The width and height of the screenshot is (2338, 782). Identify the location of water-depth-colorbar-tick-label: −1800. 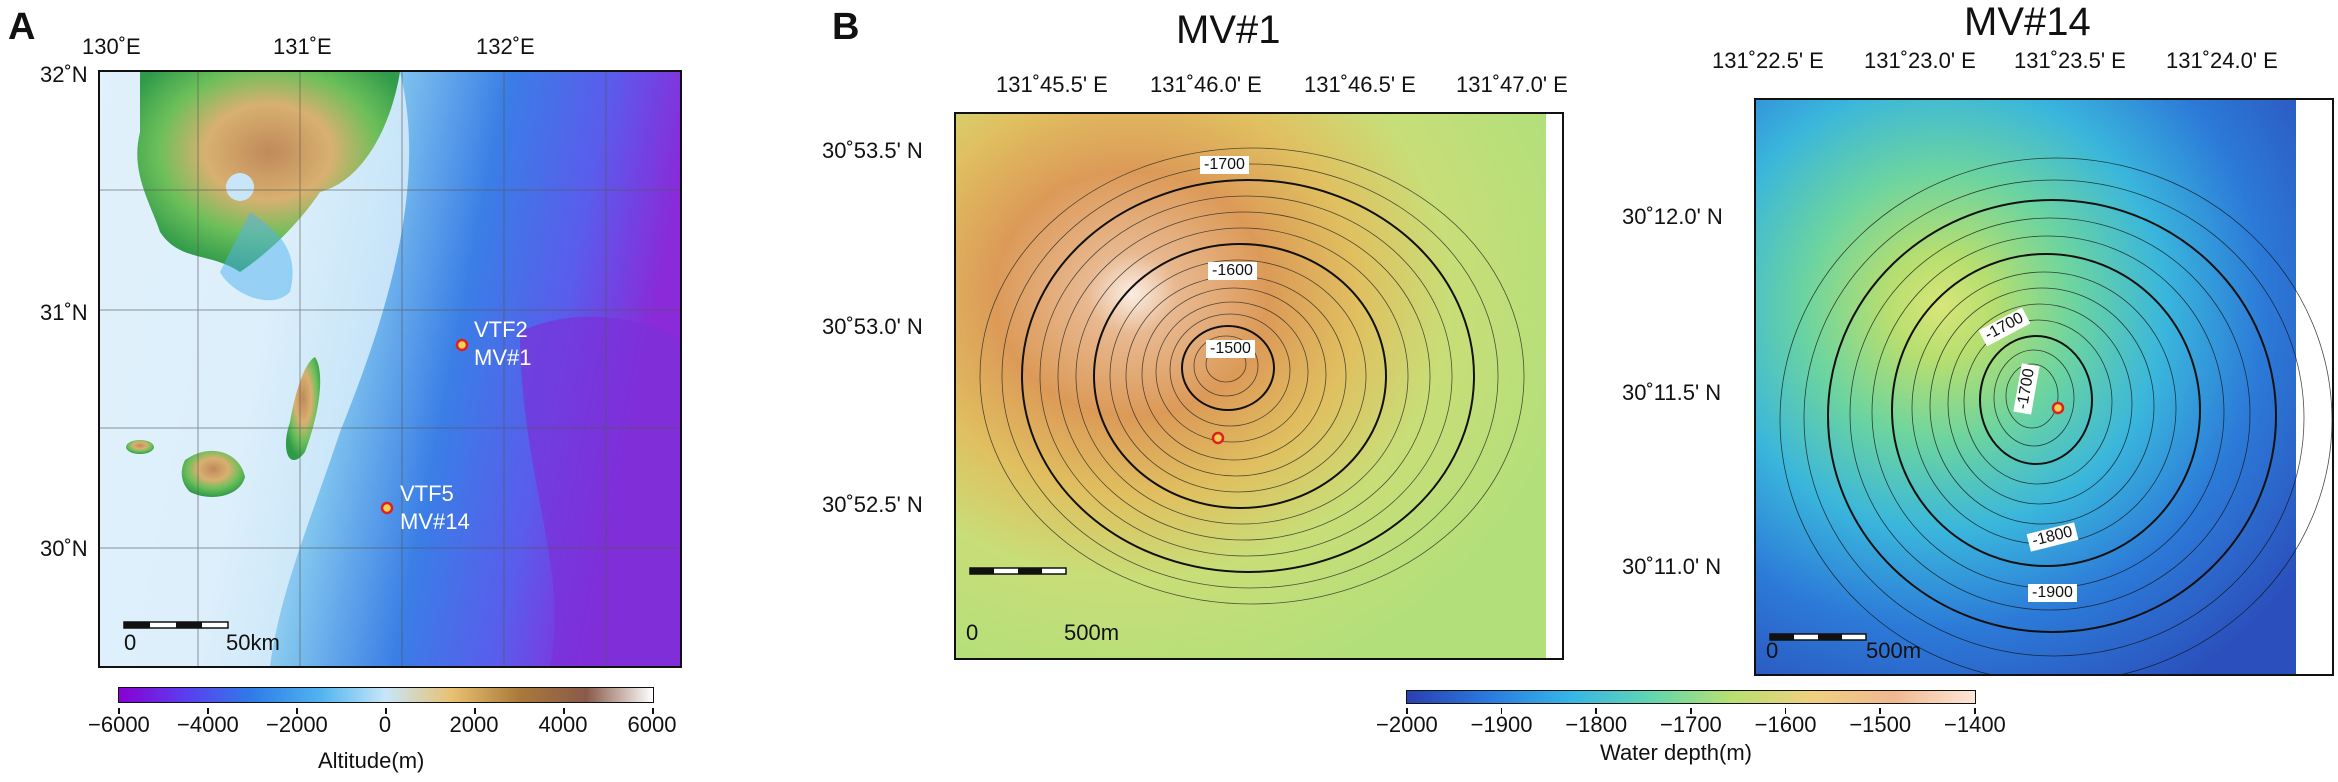
(1596, 724).